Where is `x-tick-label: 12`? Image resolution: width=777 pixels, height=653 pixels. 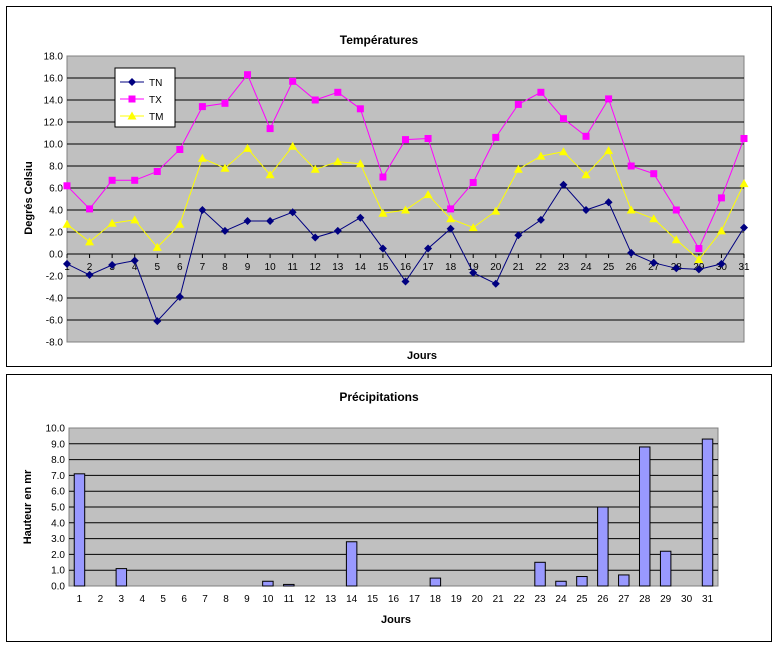 x-tick-label: 12 is located at coordinates (310, 599).